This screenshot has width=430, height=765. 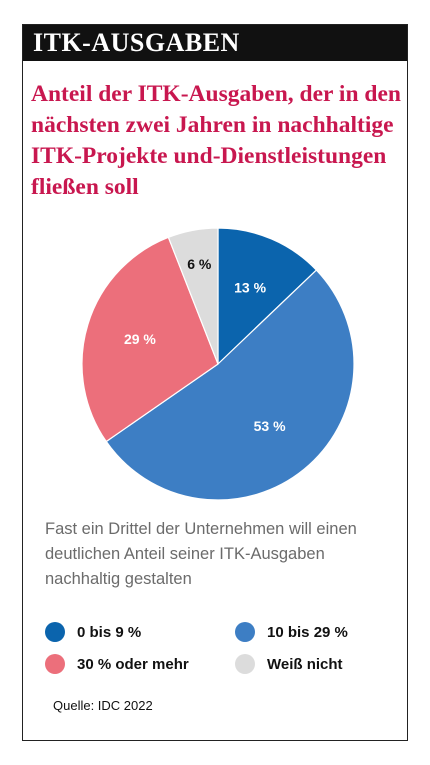 I want to click on legend-item-30-plus: 30 % oder mehr, so click(x=117, y=664).